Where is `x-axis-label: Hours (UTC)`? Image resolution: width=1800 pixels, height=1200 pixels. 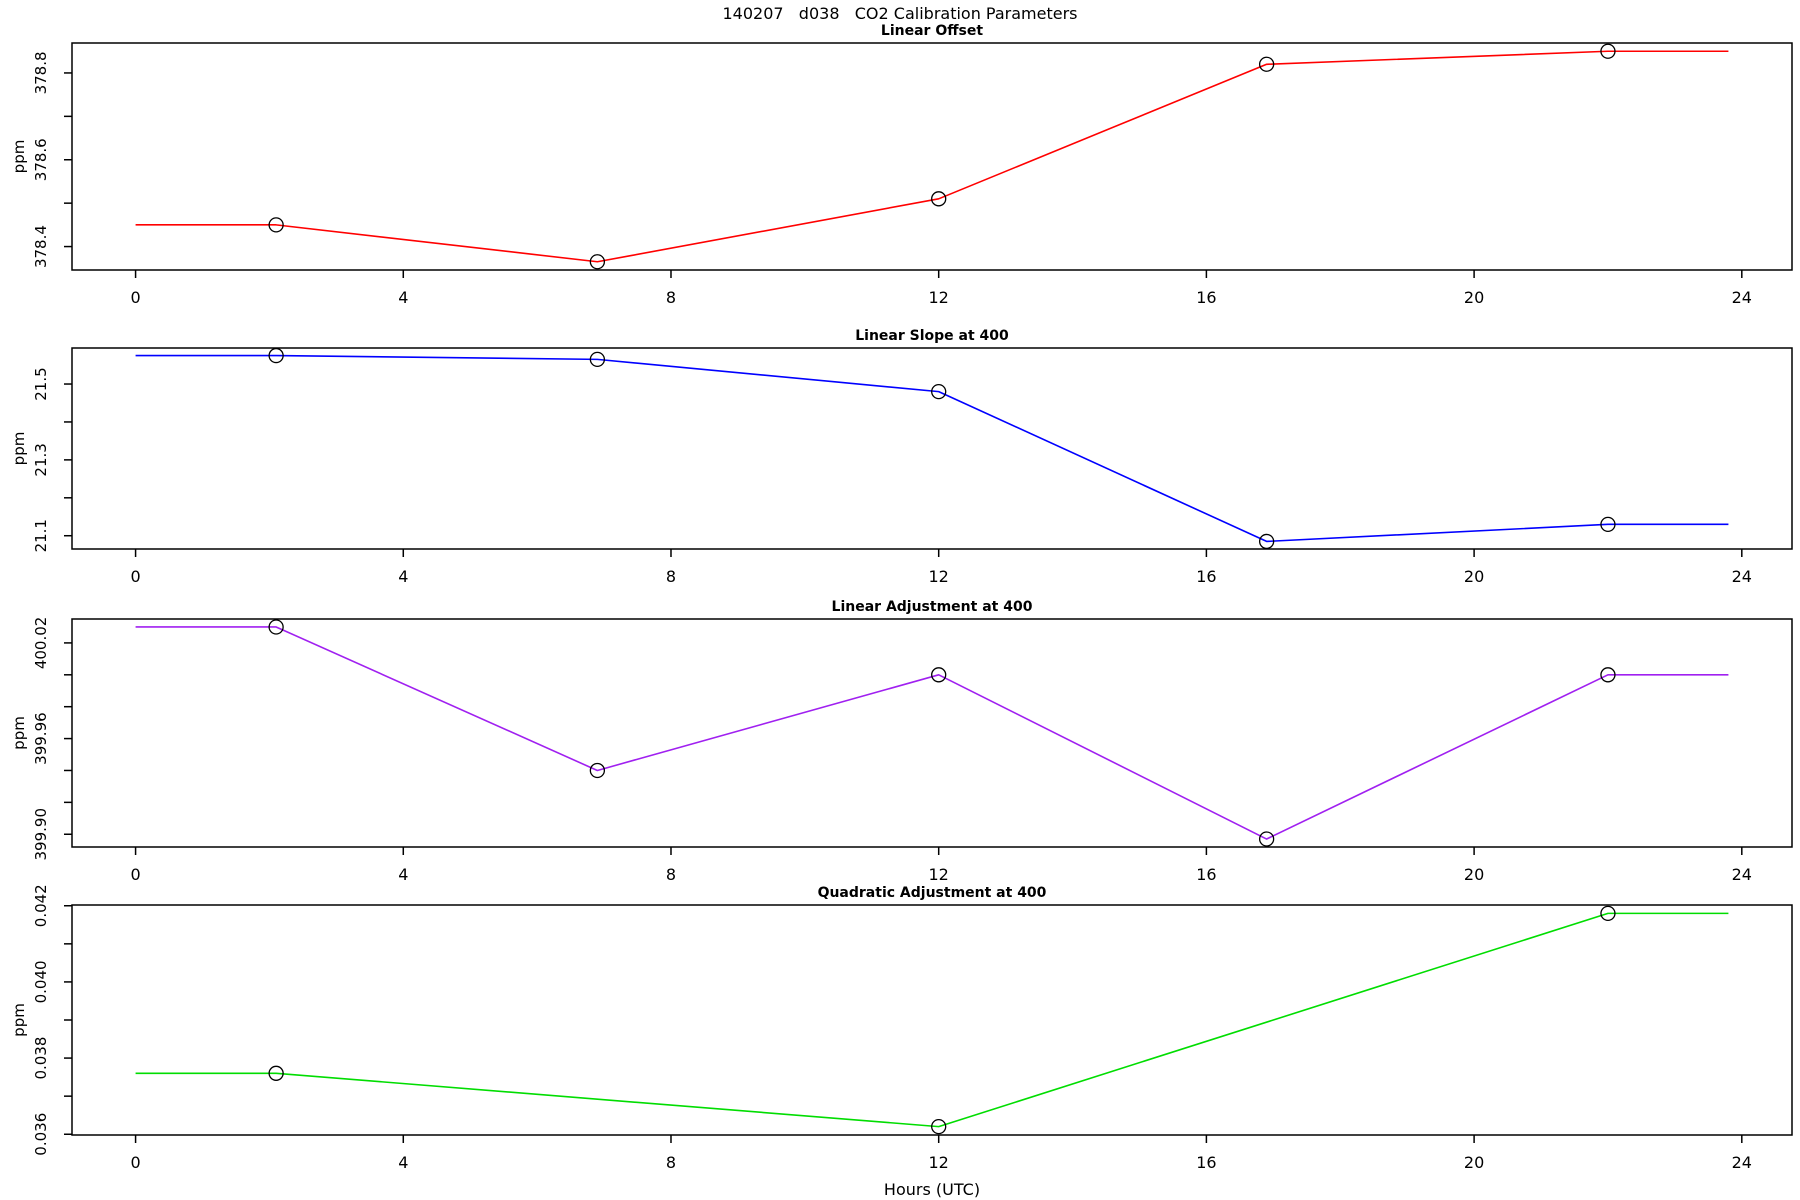 x-axis-label: Hours (UTC) is located at coordinates (932, 1189).